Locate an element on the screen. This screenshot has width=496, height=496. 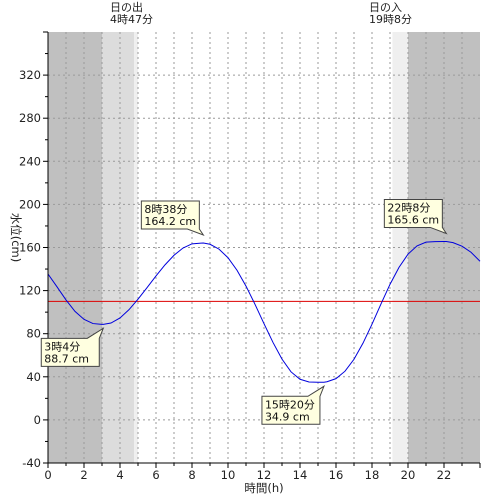
x-tick-label: 18 is located at coordinates (372, 475).